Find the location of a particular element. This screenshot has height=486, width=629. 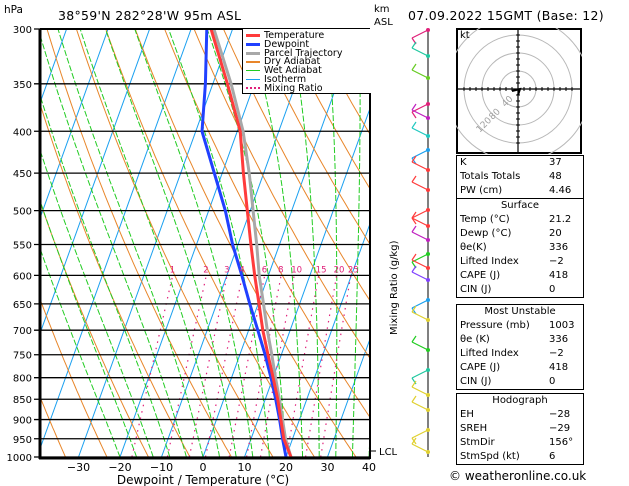

row-label: θe(K) is located at coordinates (473, 247).